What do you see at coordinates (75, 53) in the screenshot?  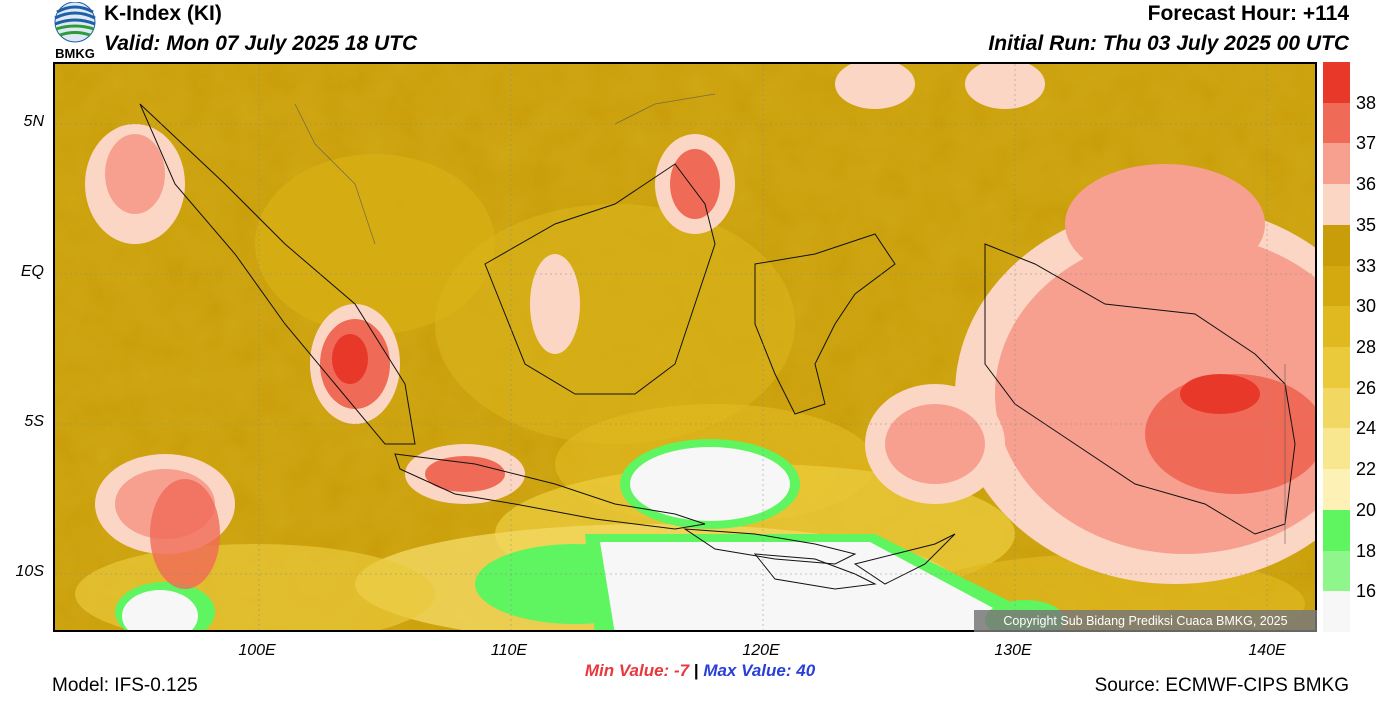 I see `svg-text: BMKG` at bounding box center [75, 53].